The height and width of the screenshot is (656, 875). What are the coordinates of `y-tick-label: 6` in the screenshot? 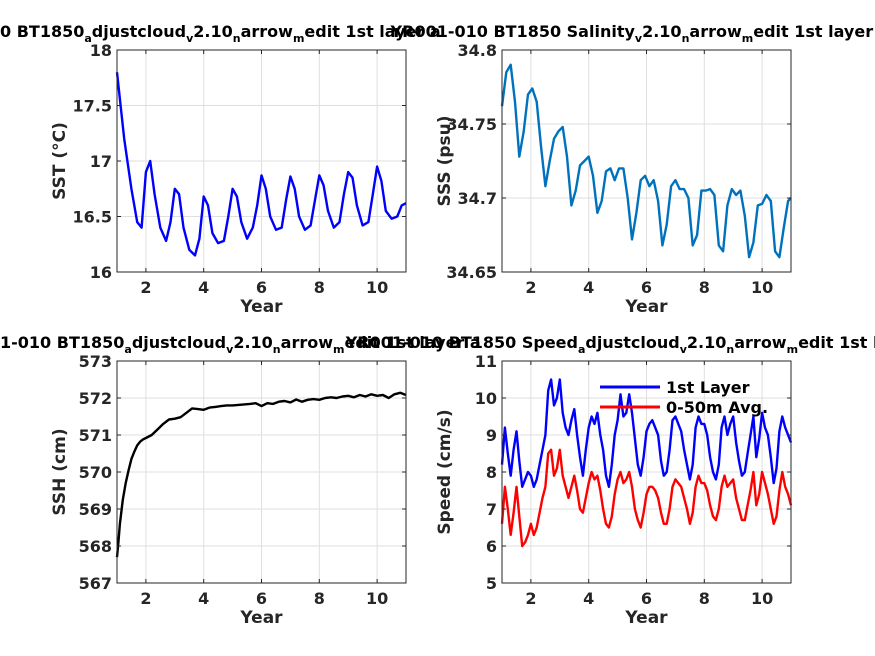 It's located at (491, 546).